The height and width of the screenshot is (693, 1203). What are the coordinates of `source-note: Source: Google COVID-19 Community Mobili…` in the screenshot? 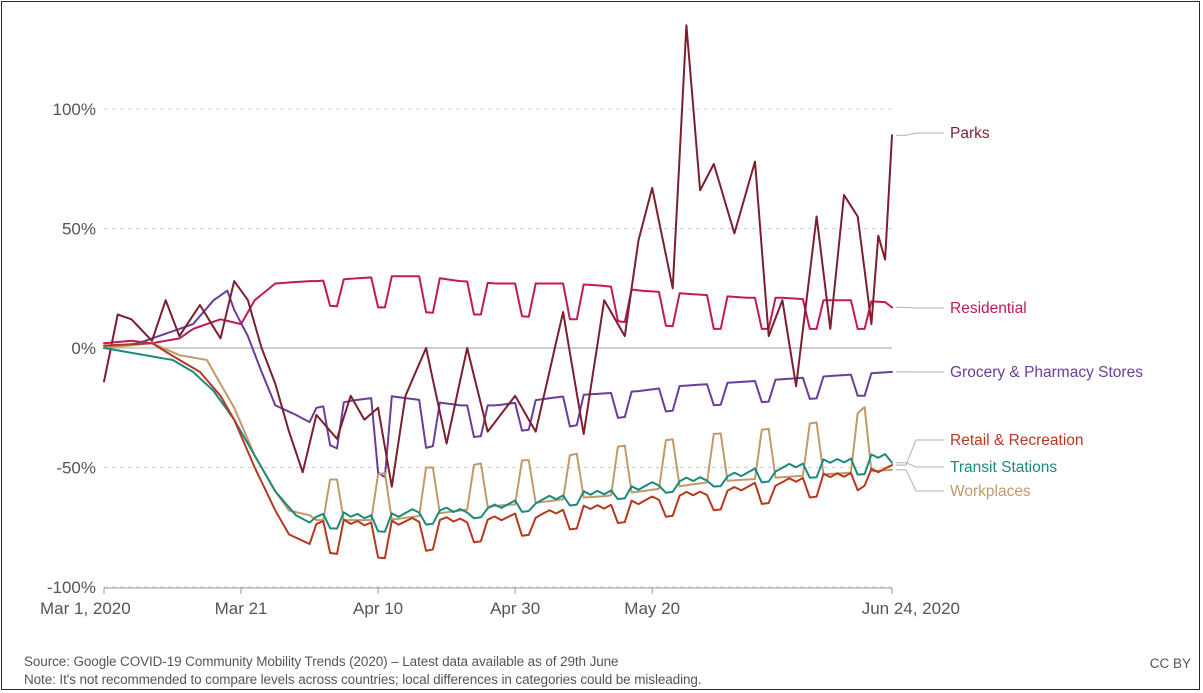 It's located at (321, 661).